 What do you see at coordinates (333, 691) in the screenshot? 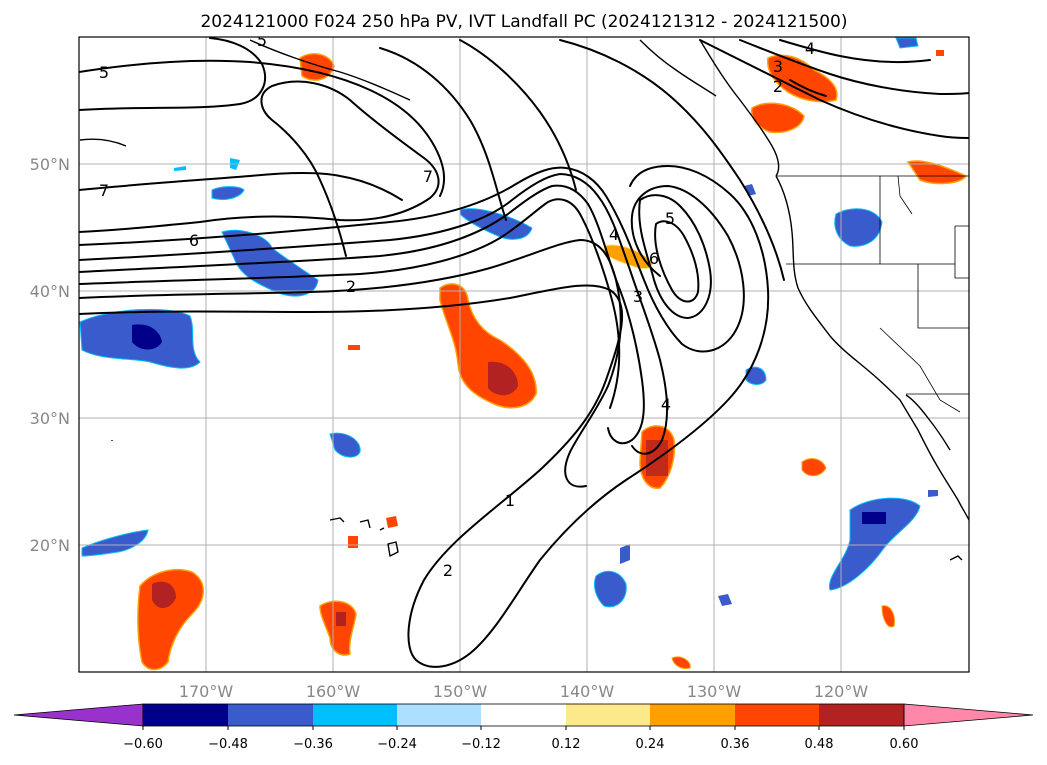
I see `lon-tick-label: 160°W` at bounding box center [333, 691].